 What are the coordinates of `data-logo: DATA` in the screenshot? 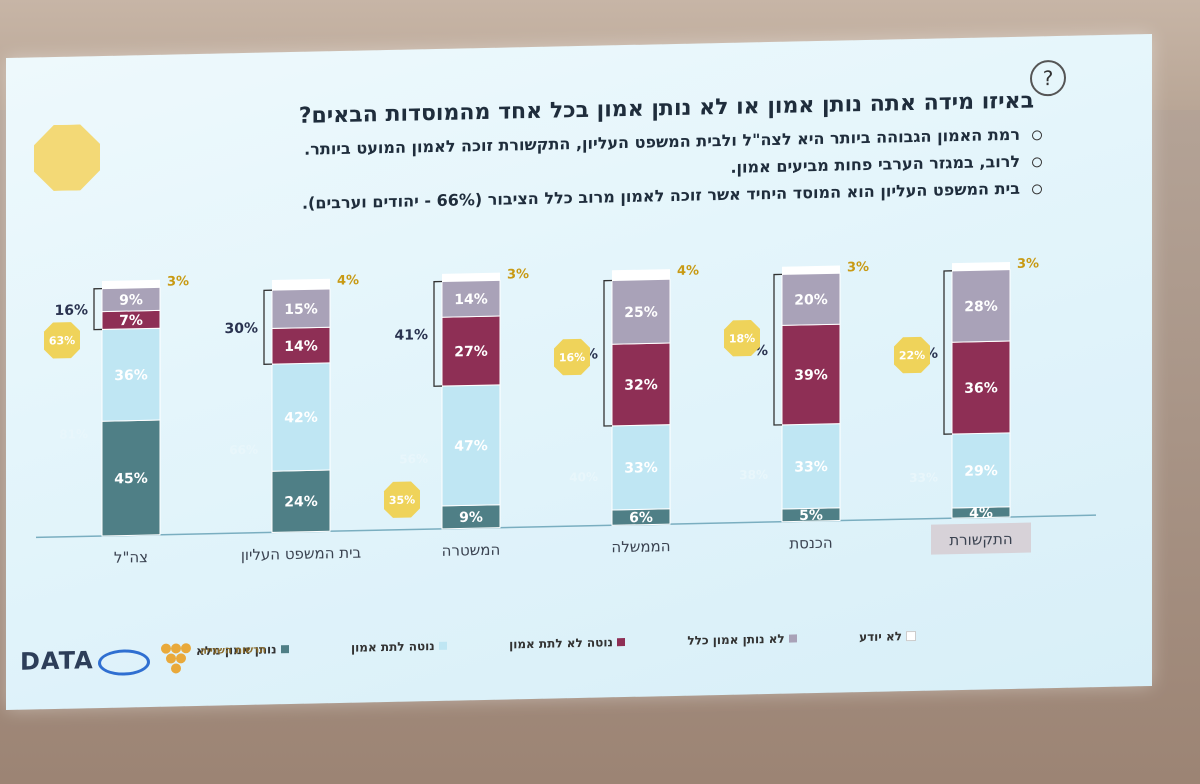 It's located at (57, 661).